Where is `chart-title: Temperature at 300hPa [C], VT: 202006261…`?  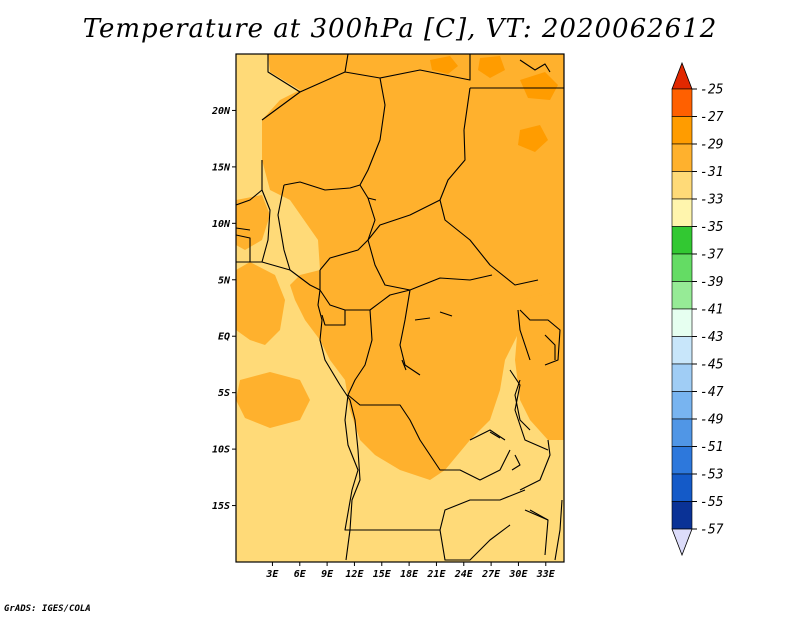 chart-title: Temperature at 300hPa [C], VT: 202006261… is located at coordinates (400, 29).